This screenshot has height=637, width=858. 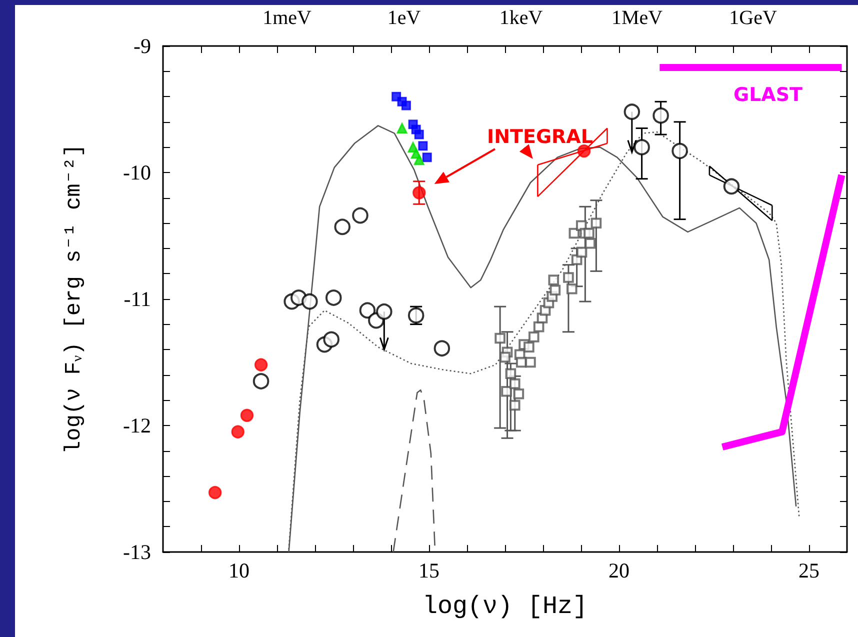 I want to click on text: 1eV, so click(x=404, y=18).